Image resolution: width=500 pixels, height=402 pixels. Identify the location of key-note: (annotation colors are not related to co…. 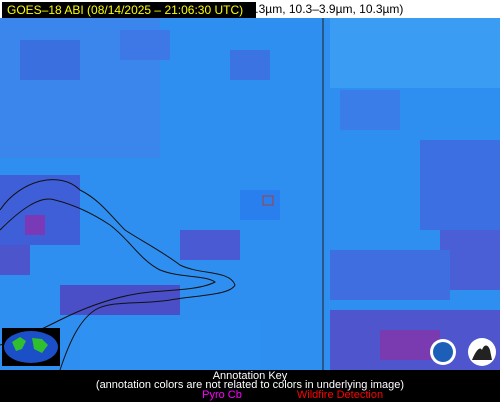
(250, 385).